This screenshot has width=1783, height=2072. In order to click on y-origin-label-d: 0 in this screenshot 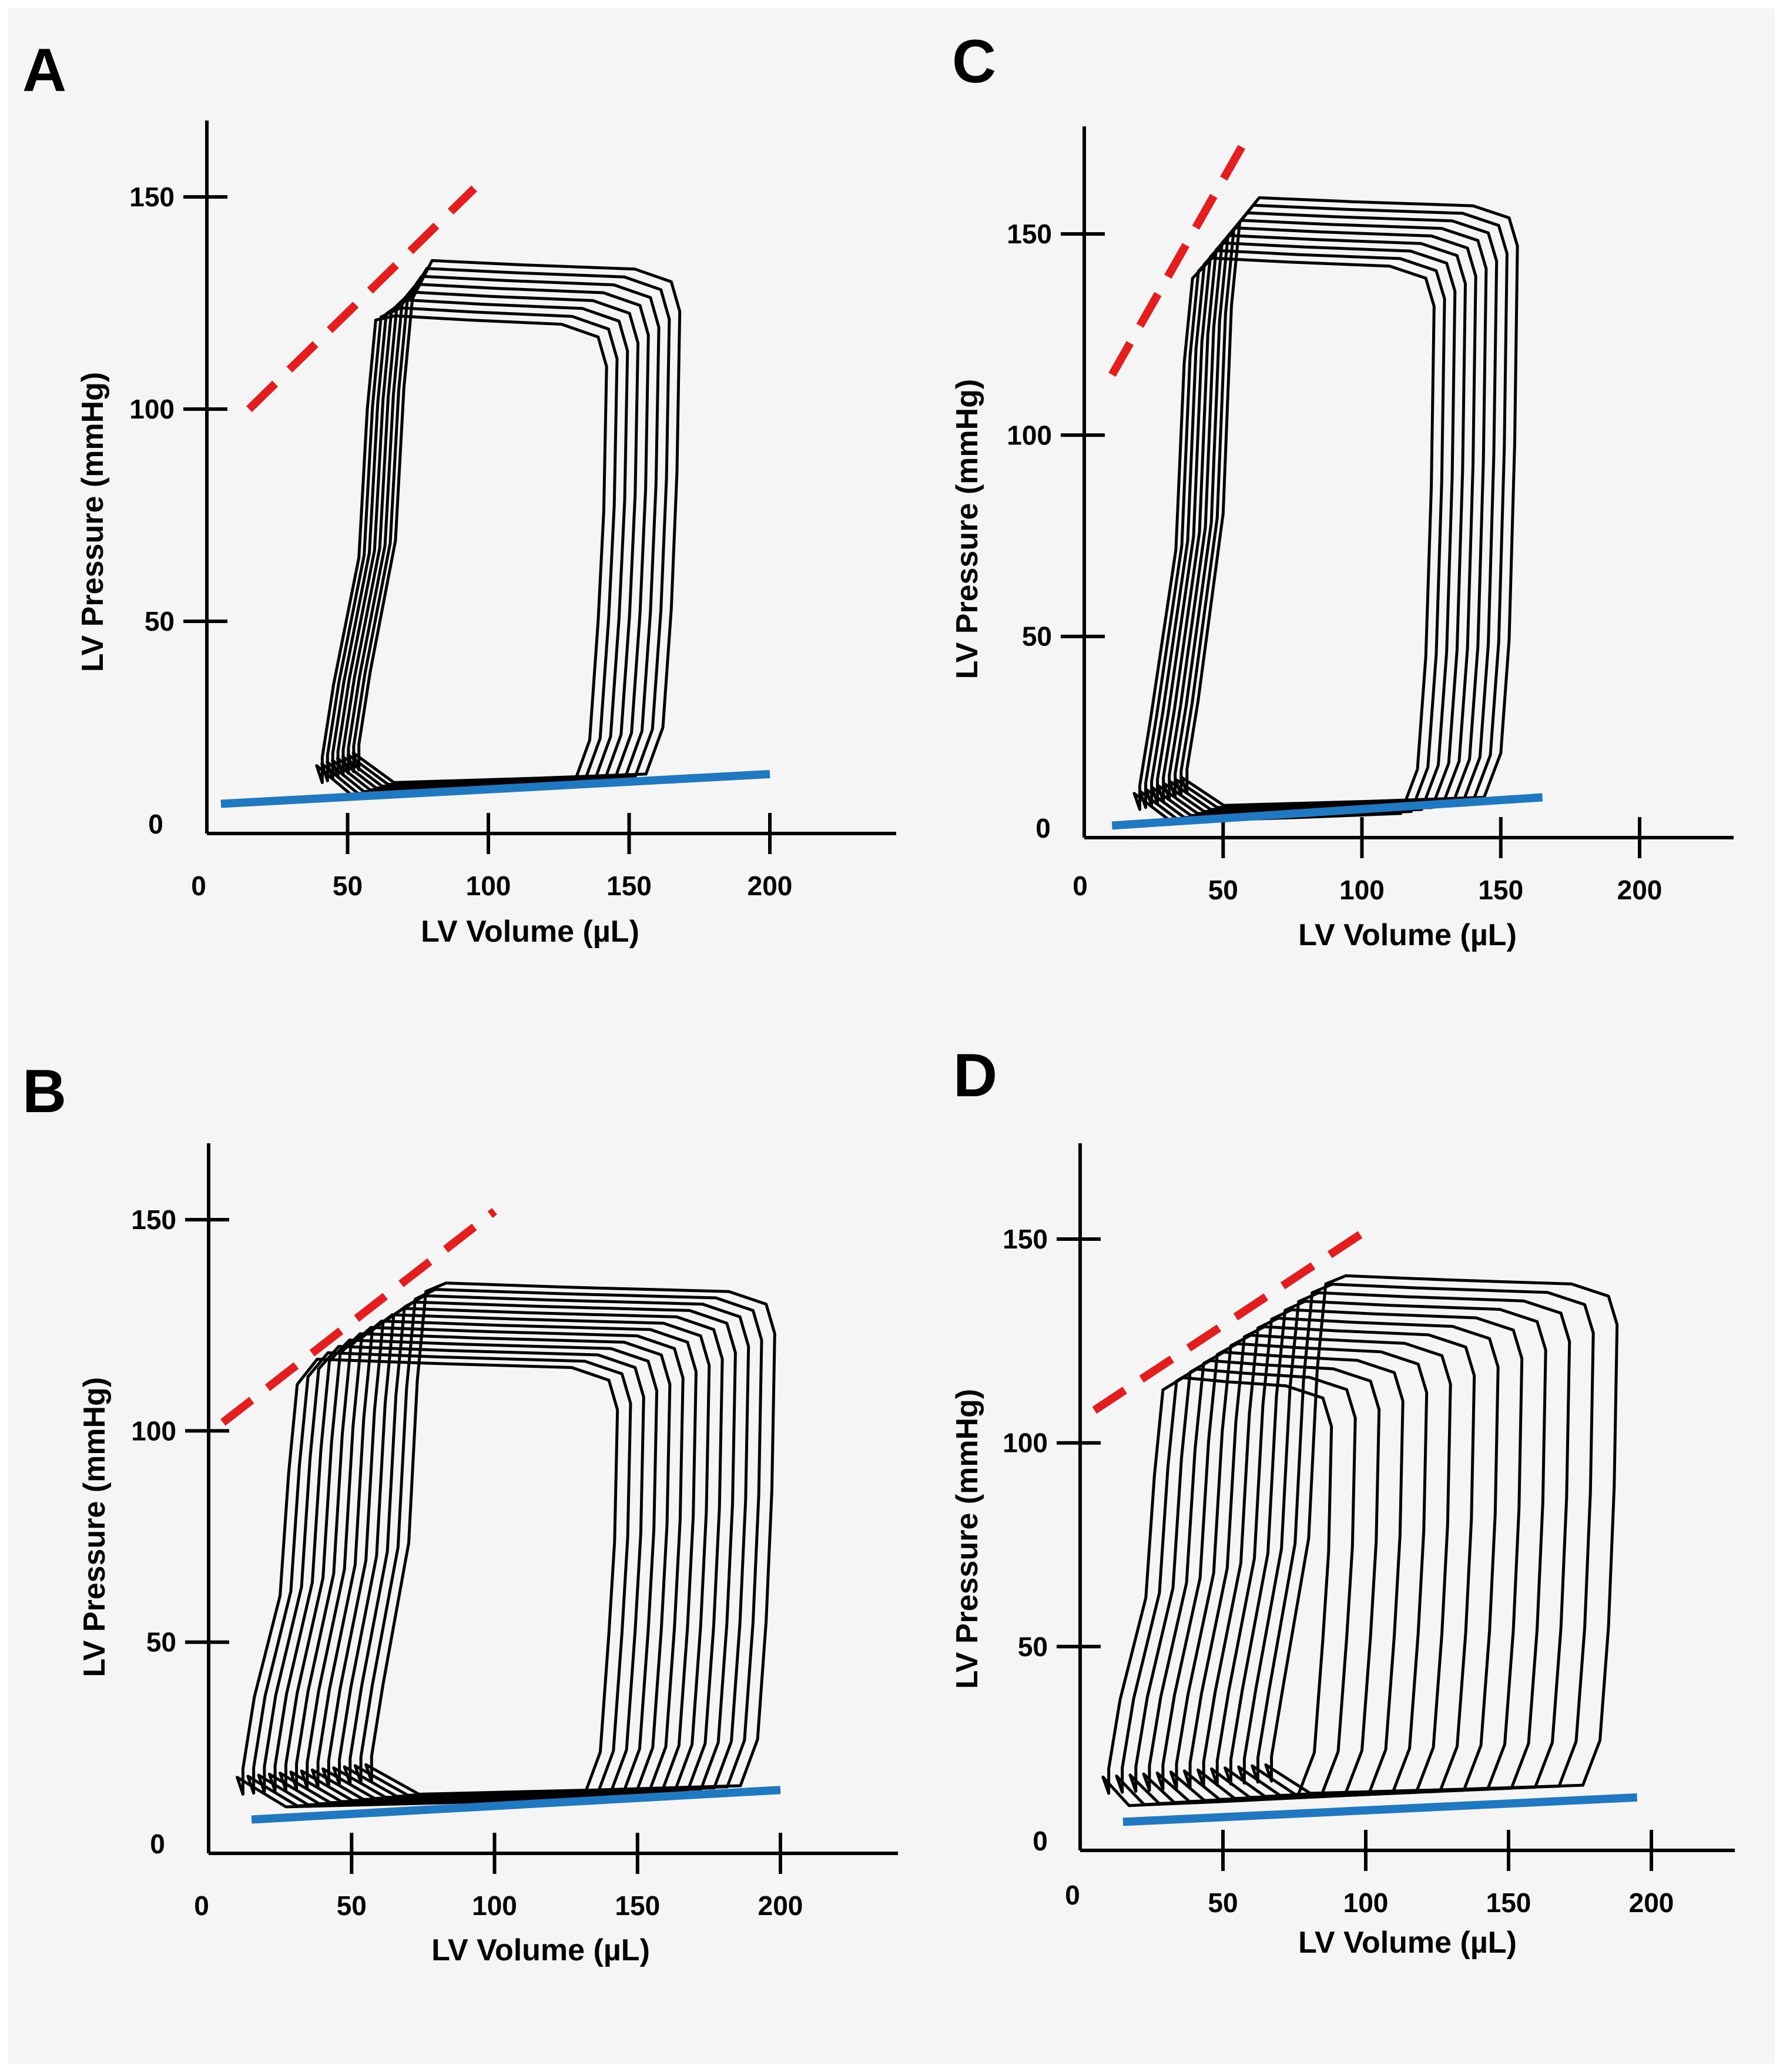, I will do `click(1040, 1841)`.